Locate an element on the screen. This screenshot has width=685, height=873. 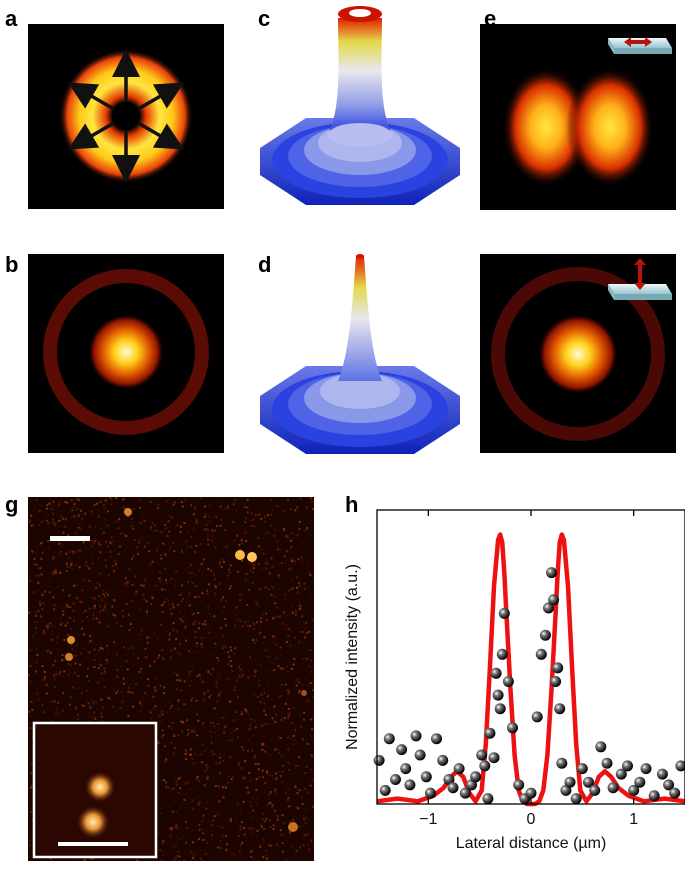
horizontal-arrow-icon is located at coordinates (640, 45).